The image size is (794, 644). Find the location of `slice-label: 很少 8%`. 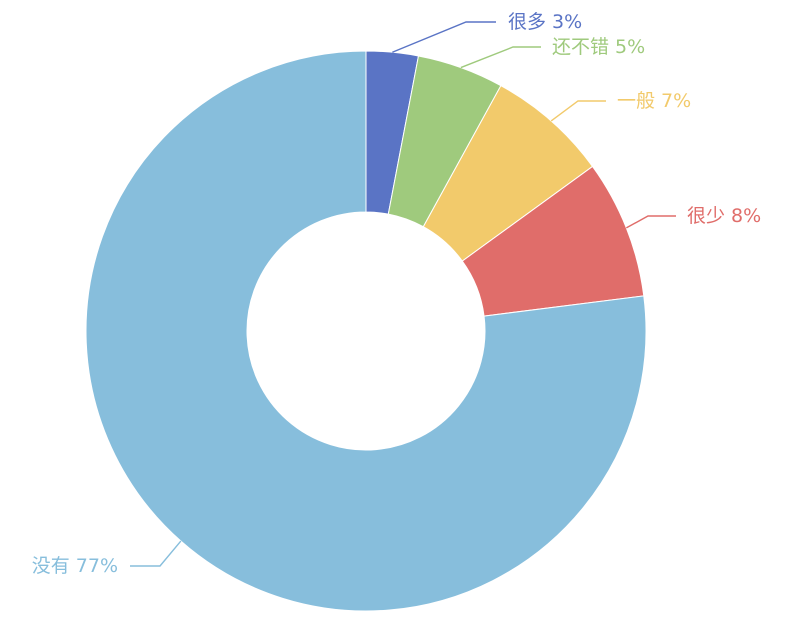

slice-label: 很少 8% is located at coordinates (724, 216).